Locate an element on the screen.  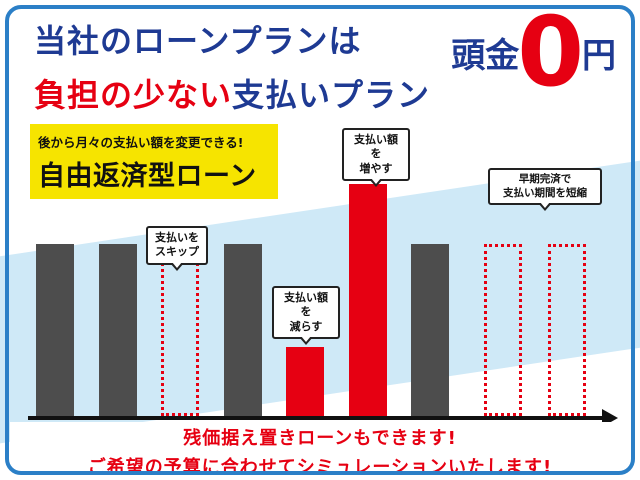
loan-type-badge: 後から月々の支払い額を変更できる! 自由返済型ローン is located at coordinates (154, 161).